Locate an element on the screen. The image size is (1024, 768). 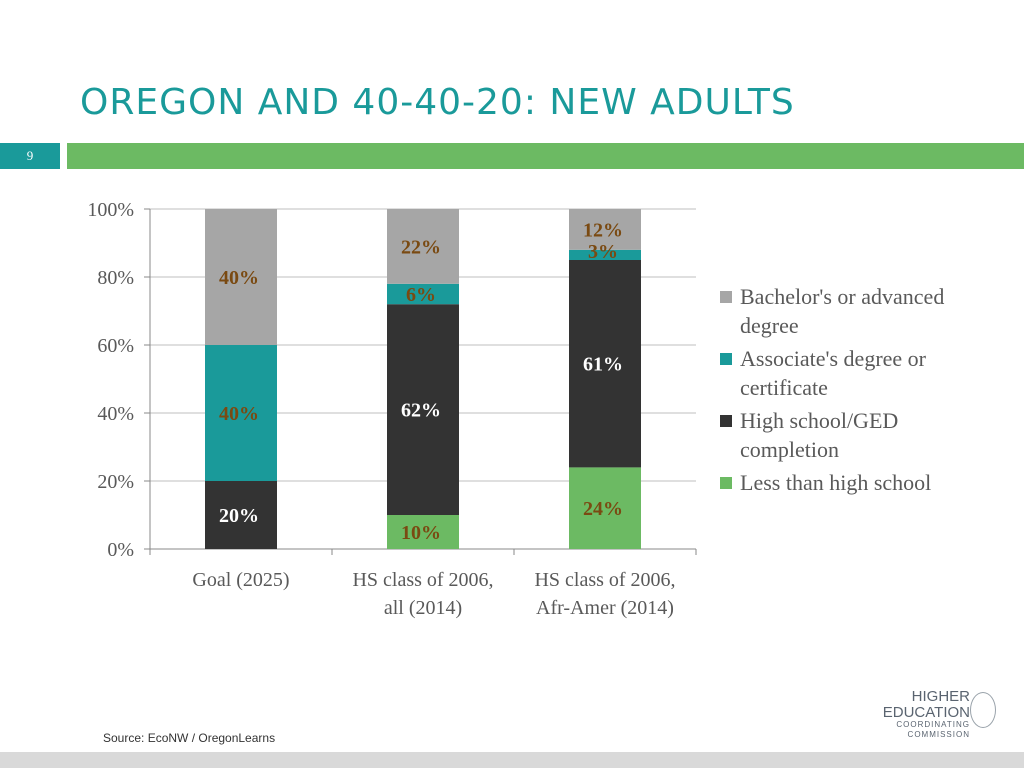
data-label: 22% is located at coordinates (421, 247).